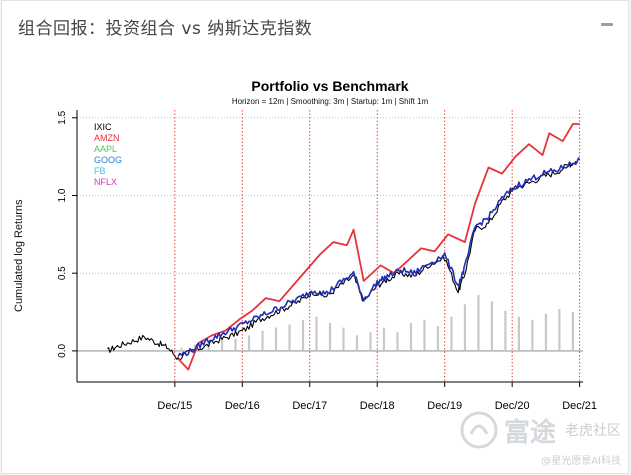  Describe the element at coordinates (100, 171) in the screenshot. I see `legend-entry-fb: FB` at that location.